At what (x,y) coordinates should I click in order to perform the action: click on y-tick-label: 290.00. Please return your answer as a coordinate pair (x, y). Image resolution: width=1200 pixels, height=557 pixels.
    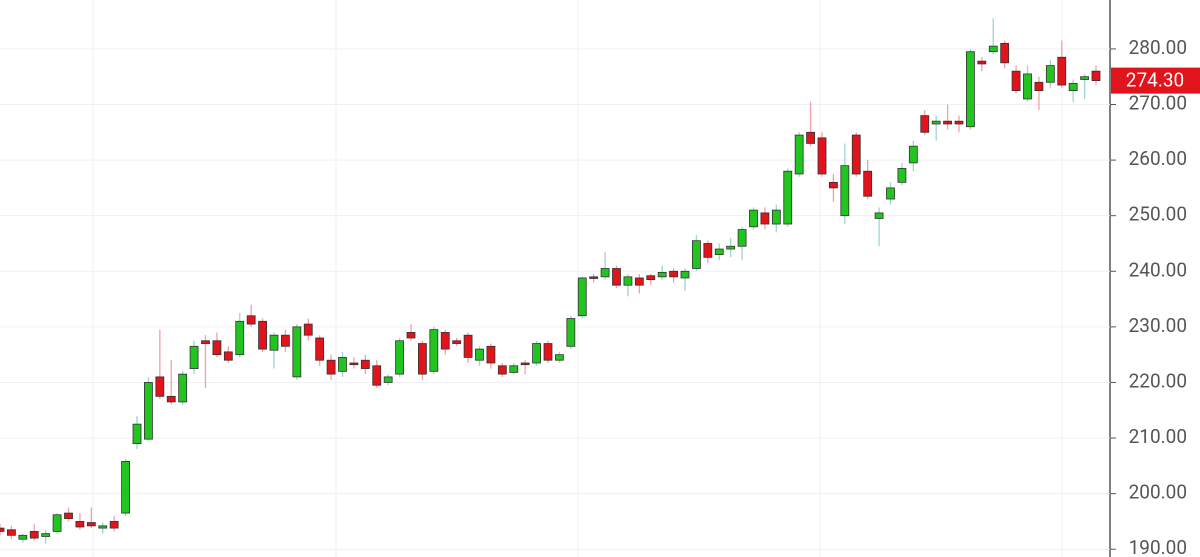
    Looking at the image, I should click on (1158, 1).